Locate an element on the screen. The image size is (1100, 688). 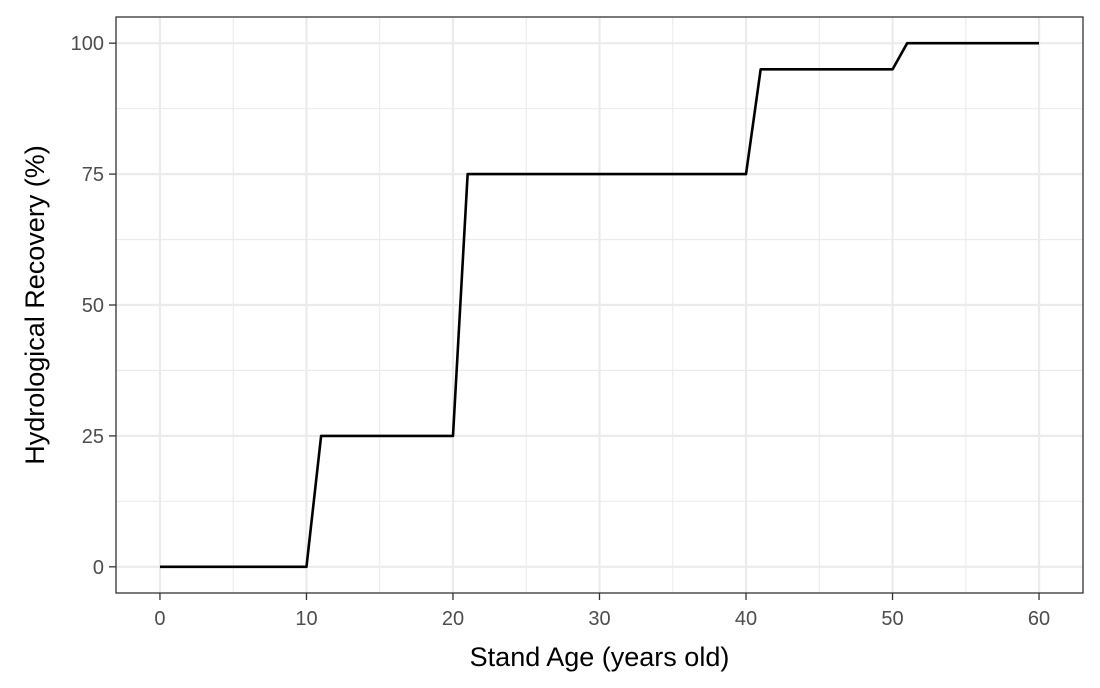
x-tick-label: 30 is located at coordinates (599, 619).